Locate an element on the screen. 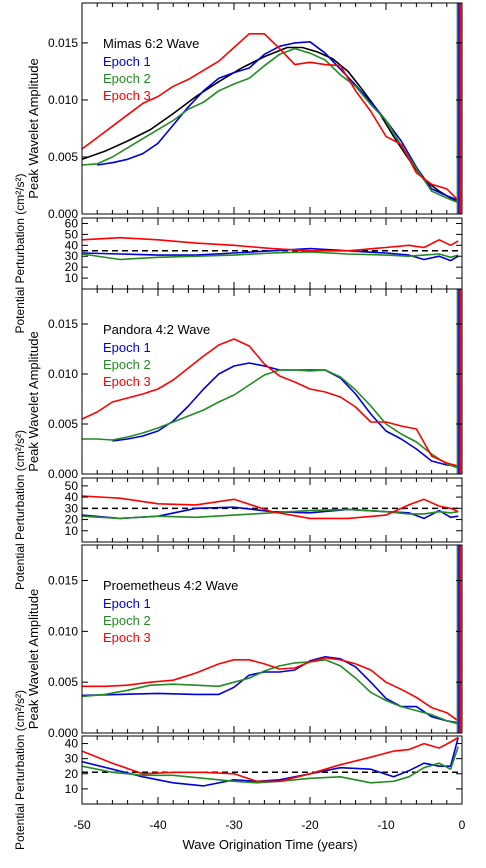 The height and width of the screenshot is (868, 486). x-tick-label: -10 is located at coordinates (386, 825).